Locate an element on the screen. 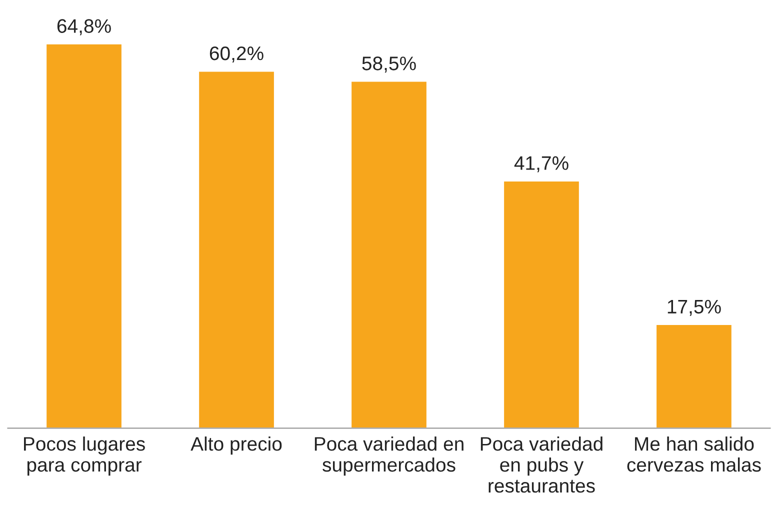 This screenshot has height=519, width=778. data-label: 64,8% is located at coordinates (84, 27).